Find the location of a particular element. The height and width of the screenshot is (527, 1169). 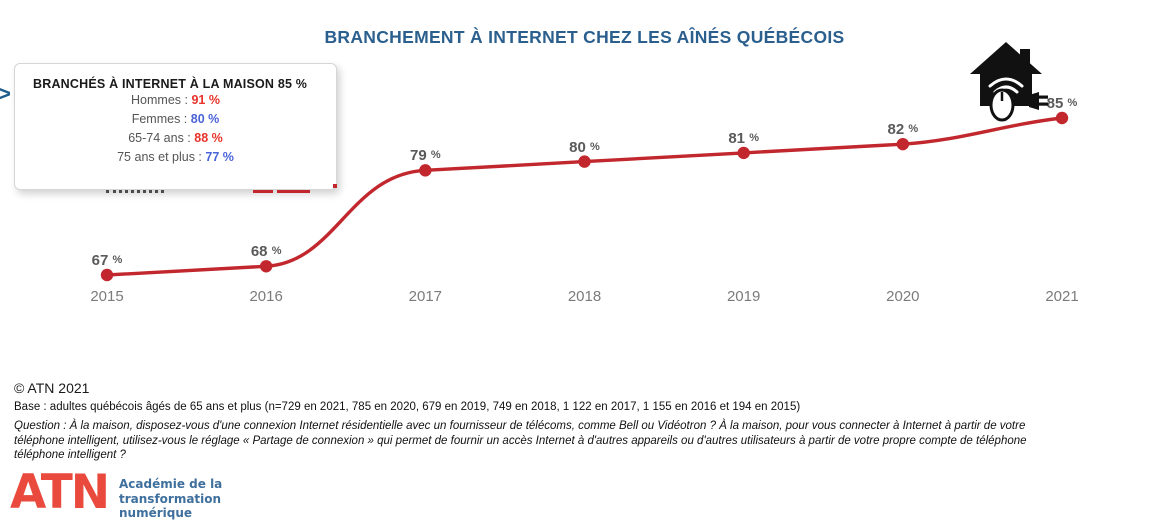

callout-row: Femmes : 80 % is located at coordinates (175, 119).